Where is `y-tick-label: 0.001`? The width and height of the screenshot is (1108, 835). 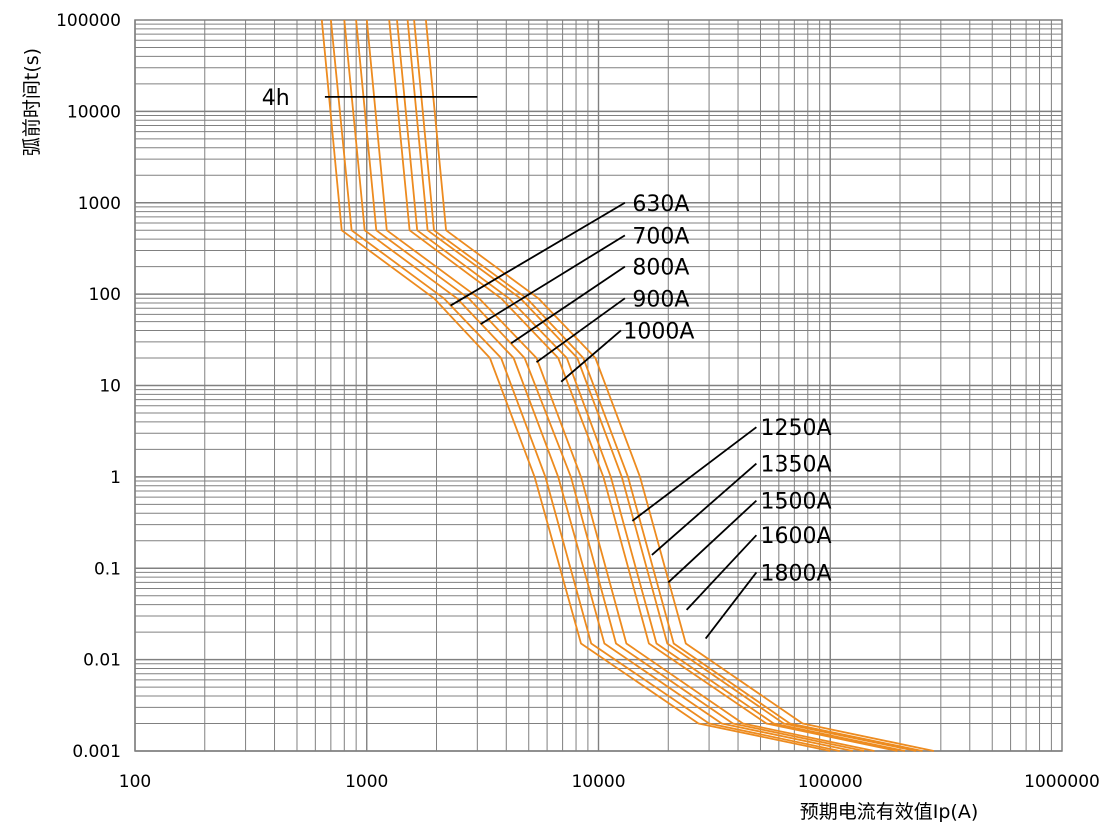
y-tick-label: 0.001 is located at coordinates (96, 752).